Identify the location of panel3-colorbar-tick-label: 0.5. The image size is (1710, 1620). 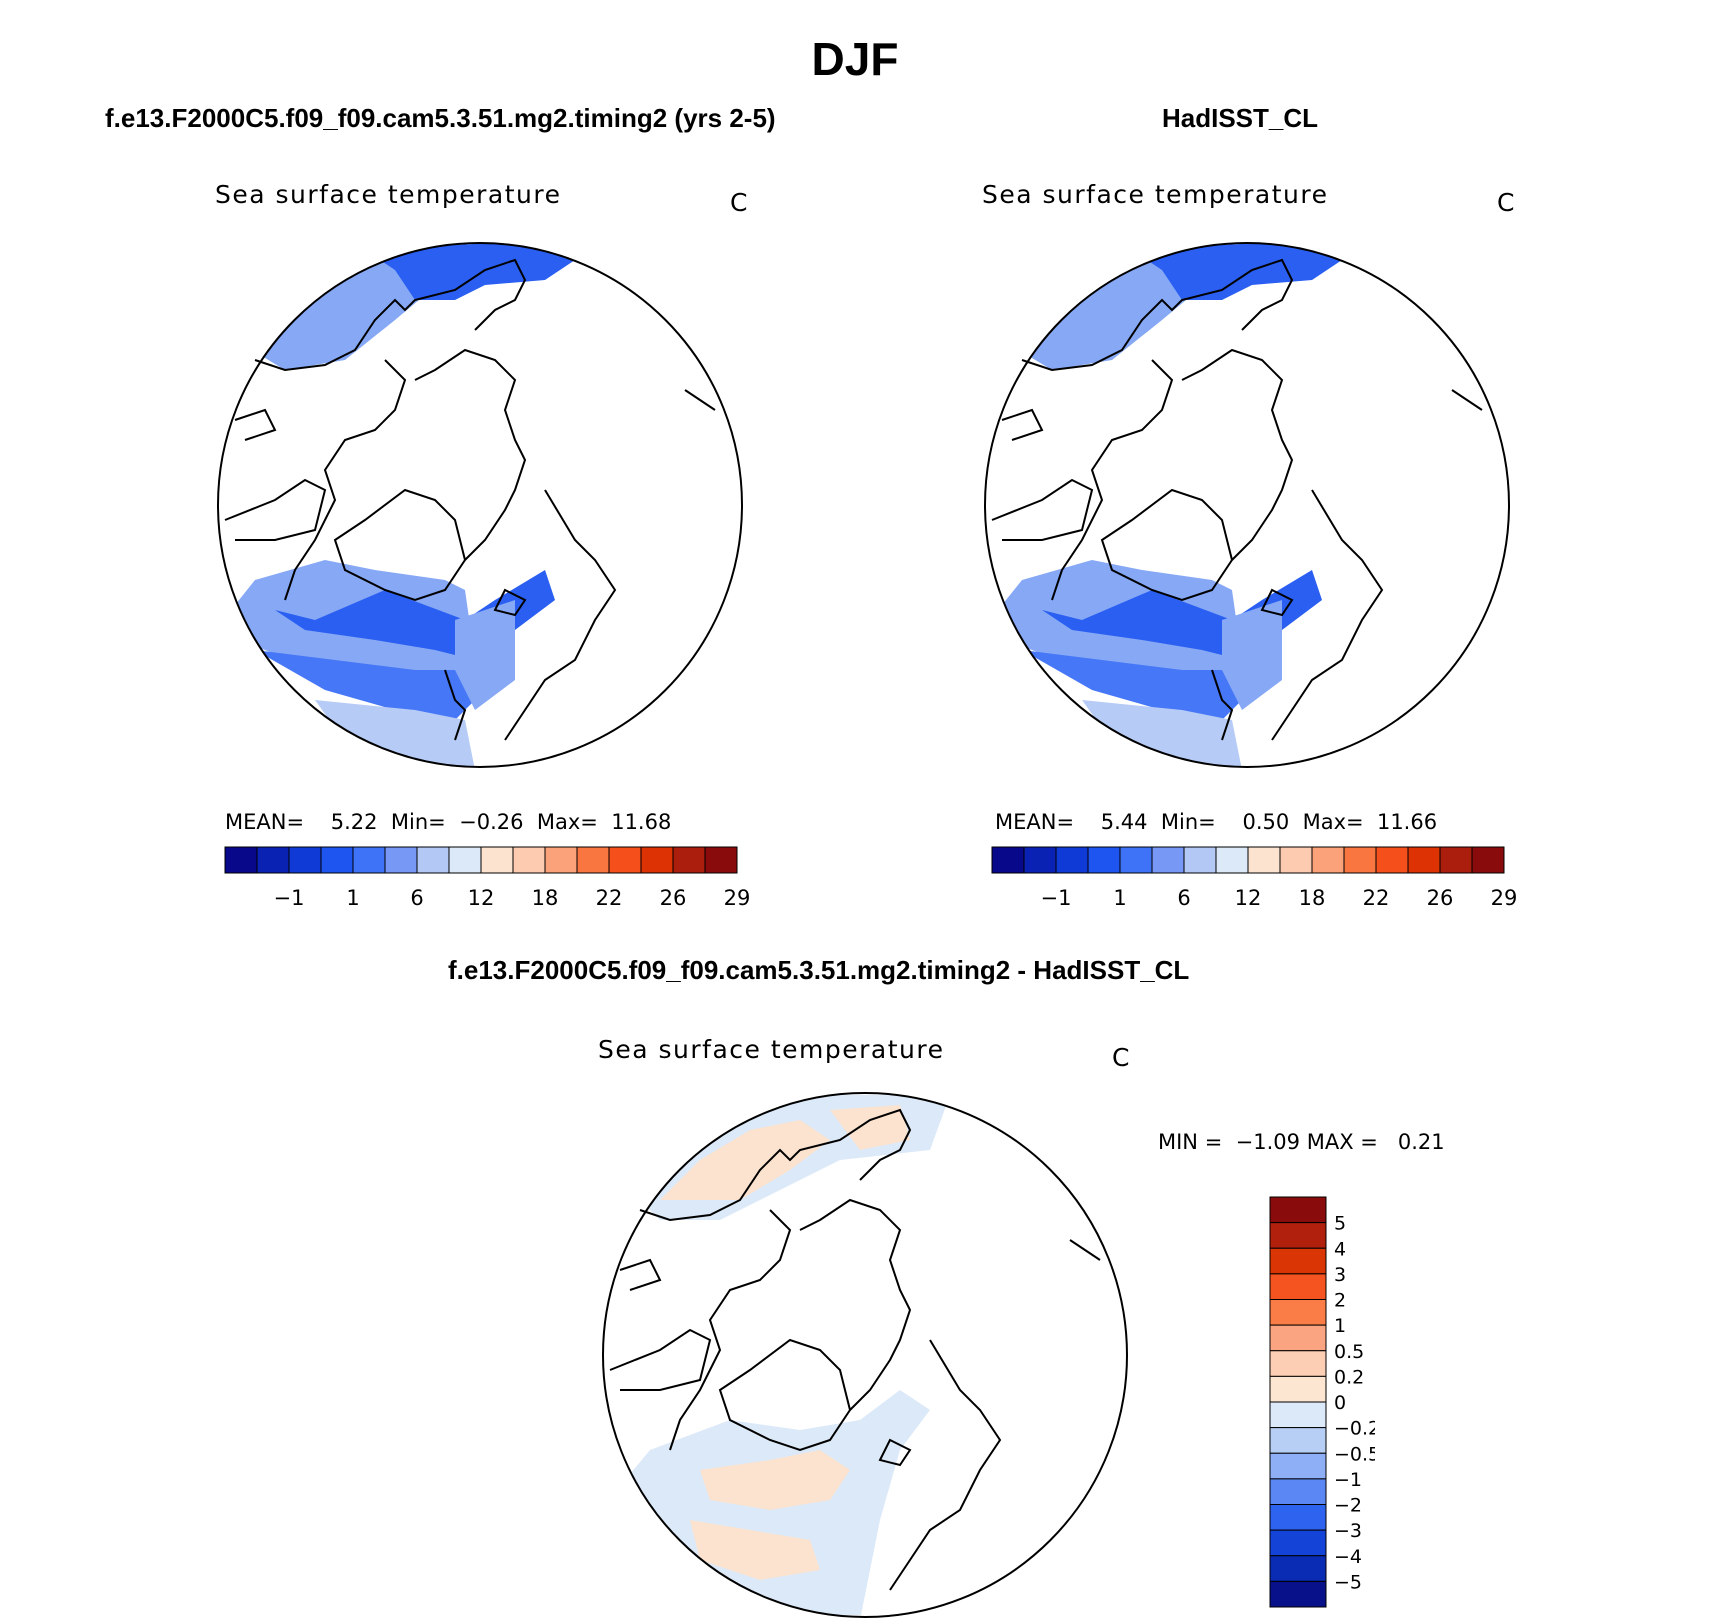
(1349, 1352).